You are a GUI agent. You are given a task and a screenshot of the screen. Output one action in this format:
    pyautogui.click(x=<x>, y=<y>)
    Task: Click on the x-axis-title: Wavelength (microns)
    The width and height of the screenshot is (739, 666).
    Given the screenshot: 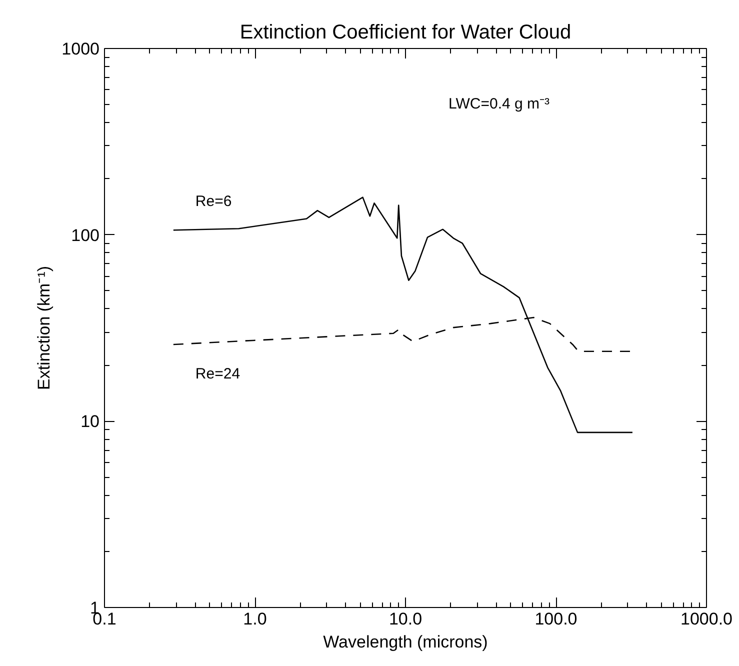 What is the action you would take?
    pyautogui.click(x=405, y=642)
    